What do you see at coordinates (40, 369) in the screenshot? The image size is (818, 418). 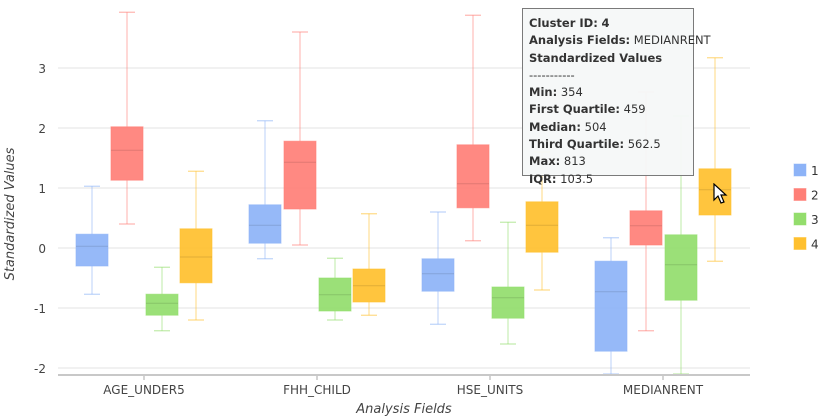 I see `y-tick-label: -2` at bounding box center [40, 369].